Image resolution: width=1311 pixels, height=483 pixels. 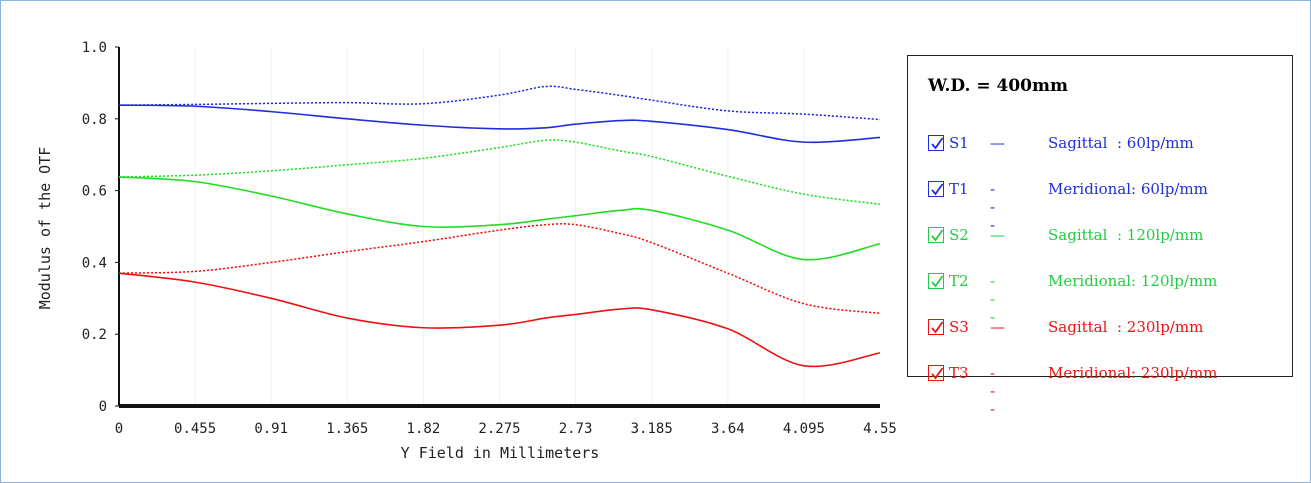 I want to click on series-line-s2, so click(x=499, y=218).